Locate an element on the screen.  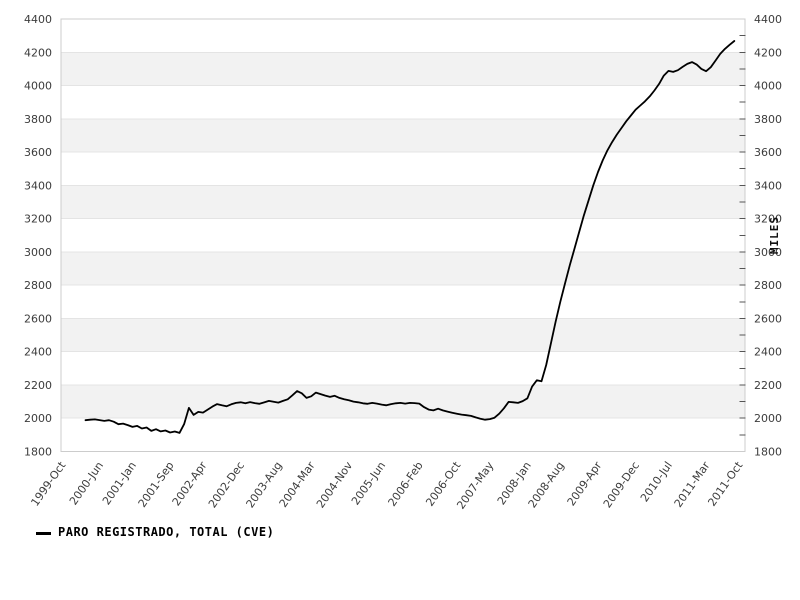
y-axis-label-left: 3400 is located at coordinates (38, 185).